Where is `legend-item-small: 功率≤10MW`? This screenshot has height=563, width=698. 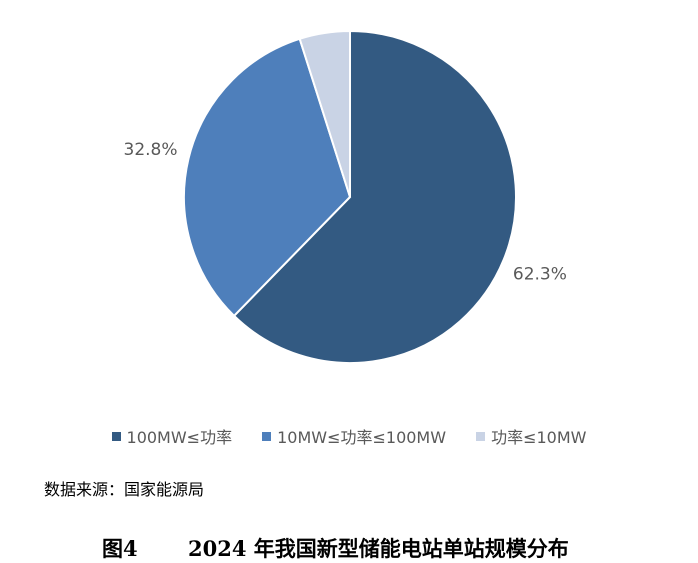 legend-item-small: 功率≤10MW is located at coordinates (531, 436).